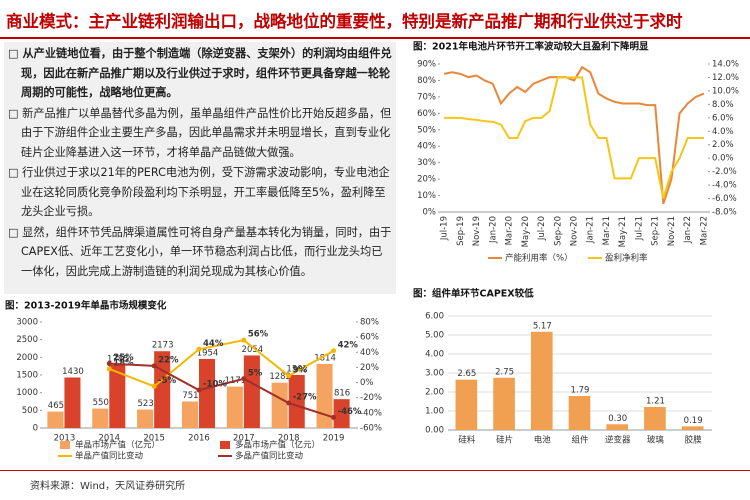 The width and height of the screenshot is (750, 500). Describe the element at coordinates (725, 65) in the screenshot. I see `y2-tick-label: 14.0%` at that location.